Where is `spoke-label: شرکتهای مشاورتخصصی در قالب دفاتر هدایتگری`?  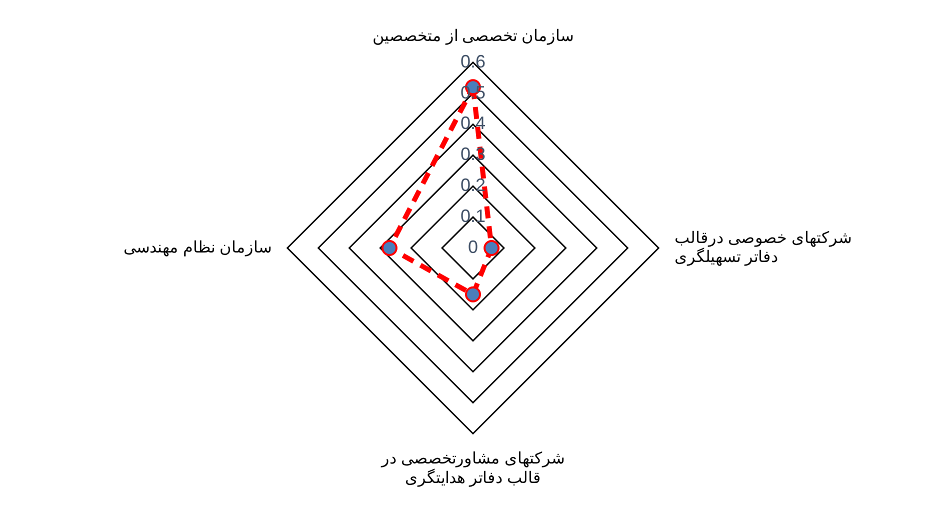 spoke-label: شرکتهای مشاورتخصصی در قالب دفاتر هدایتگری is located at coordinates (472, 468).